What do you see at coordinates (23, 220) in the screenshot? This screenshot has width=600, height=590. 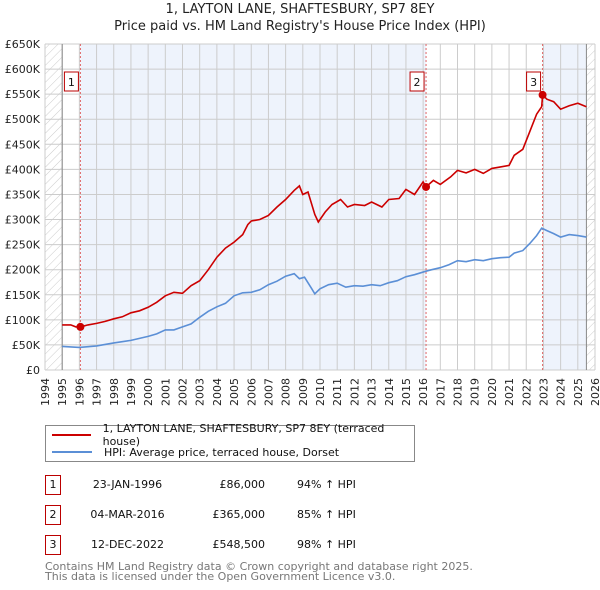 I see `y-tick-label: £300K` at bounding box center [23, 220].